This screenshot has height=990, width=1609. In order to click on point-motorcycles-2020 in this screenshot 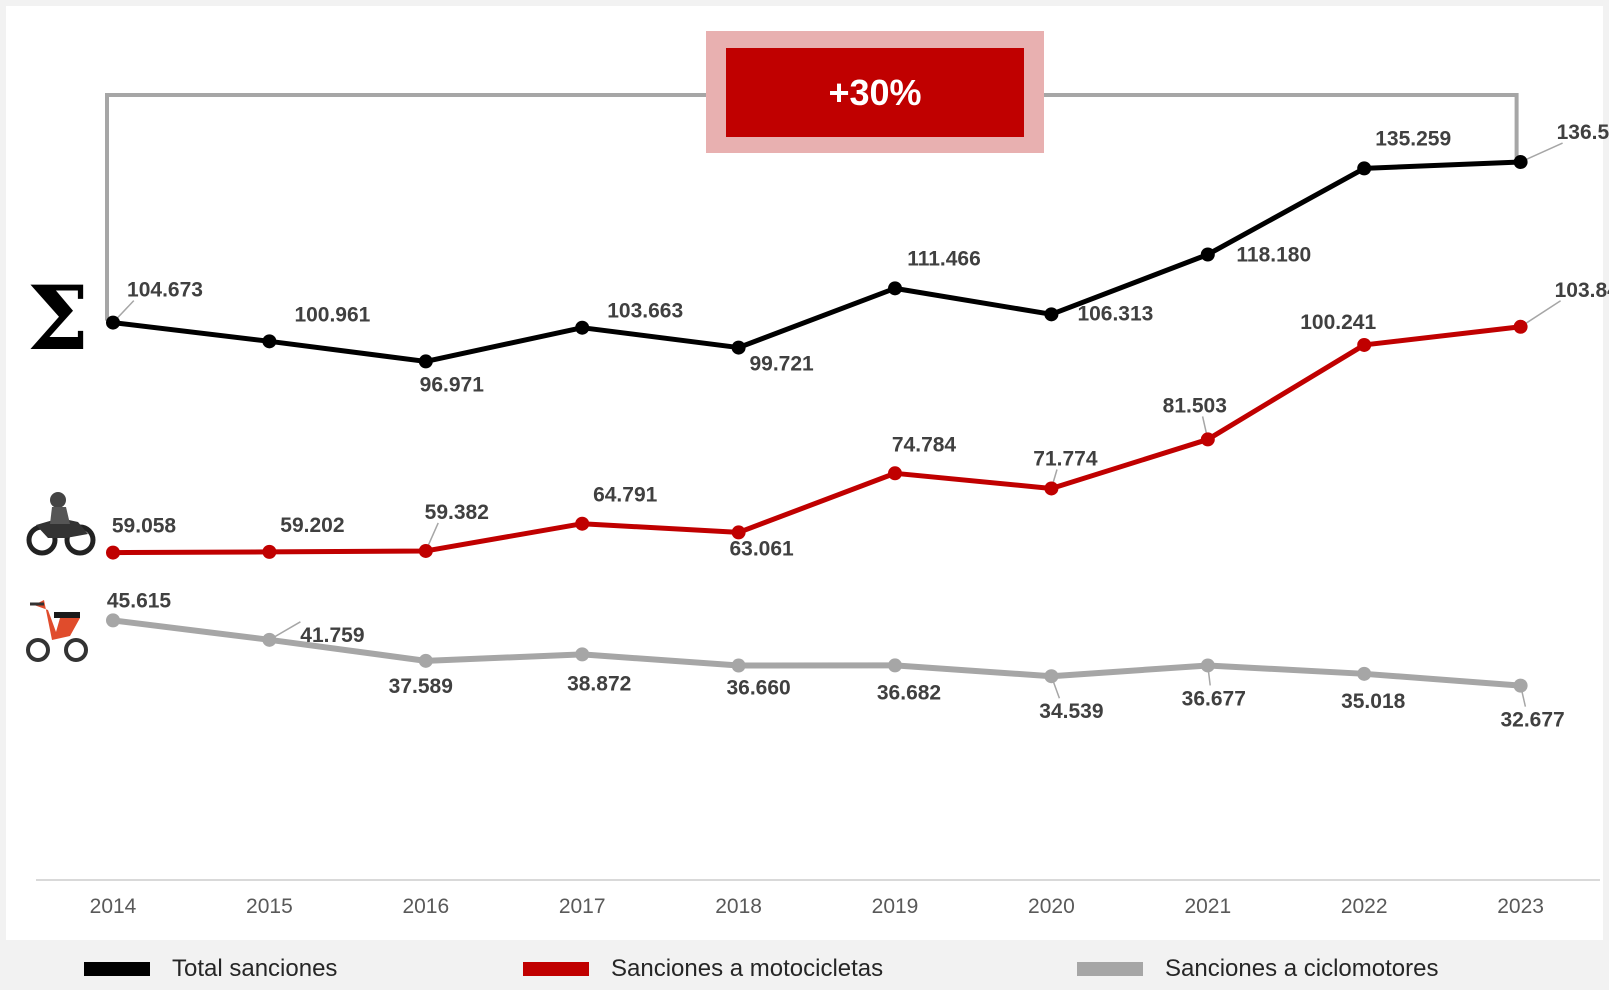, I will do `click(1051, 488)`.